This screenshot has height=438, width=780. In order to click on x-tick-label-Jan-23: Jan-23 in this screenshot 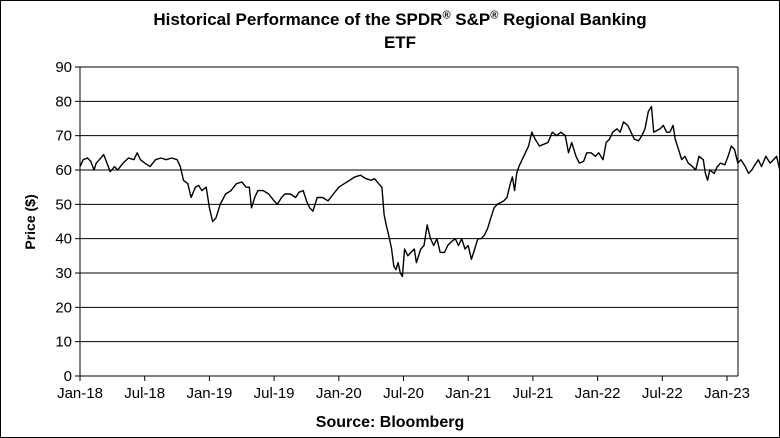, I will do `click(727, 393)`.